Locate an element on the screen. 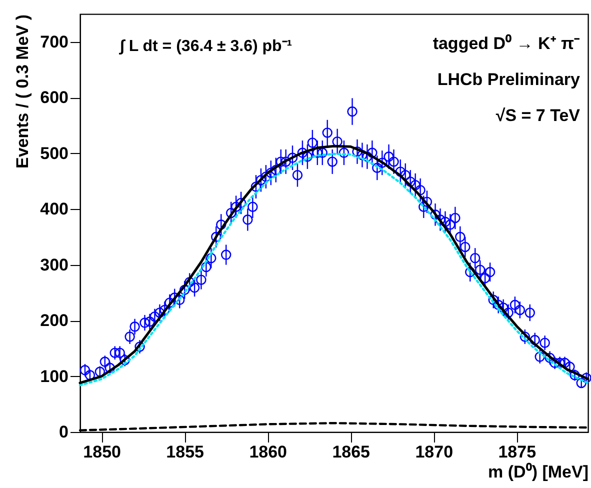 The width and height of the screenshot is (591, 488). y-tick-label: 100 is located at coordinates (54, 376).